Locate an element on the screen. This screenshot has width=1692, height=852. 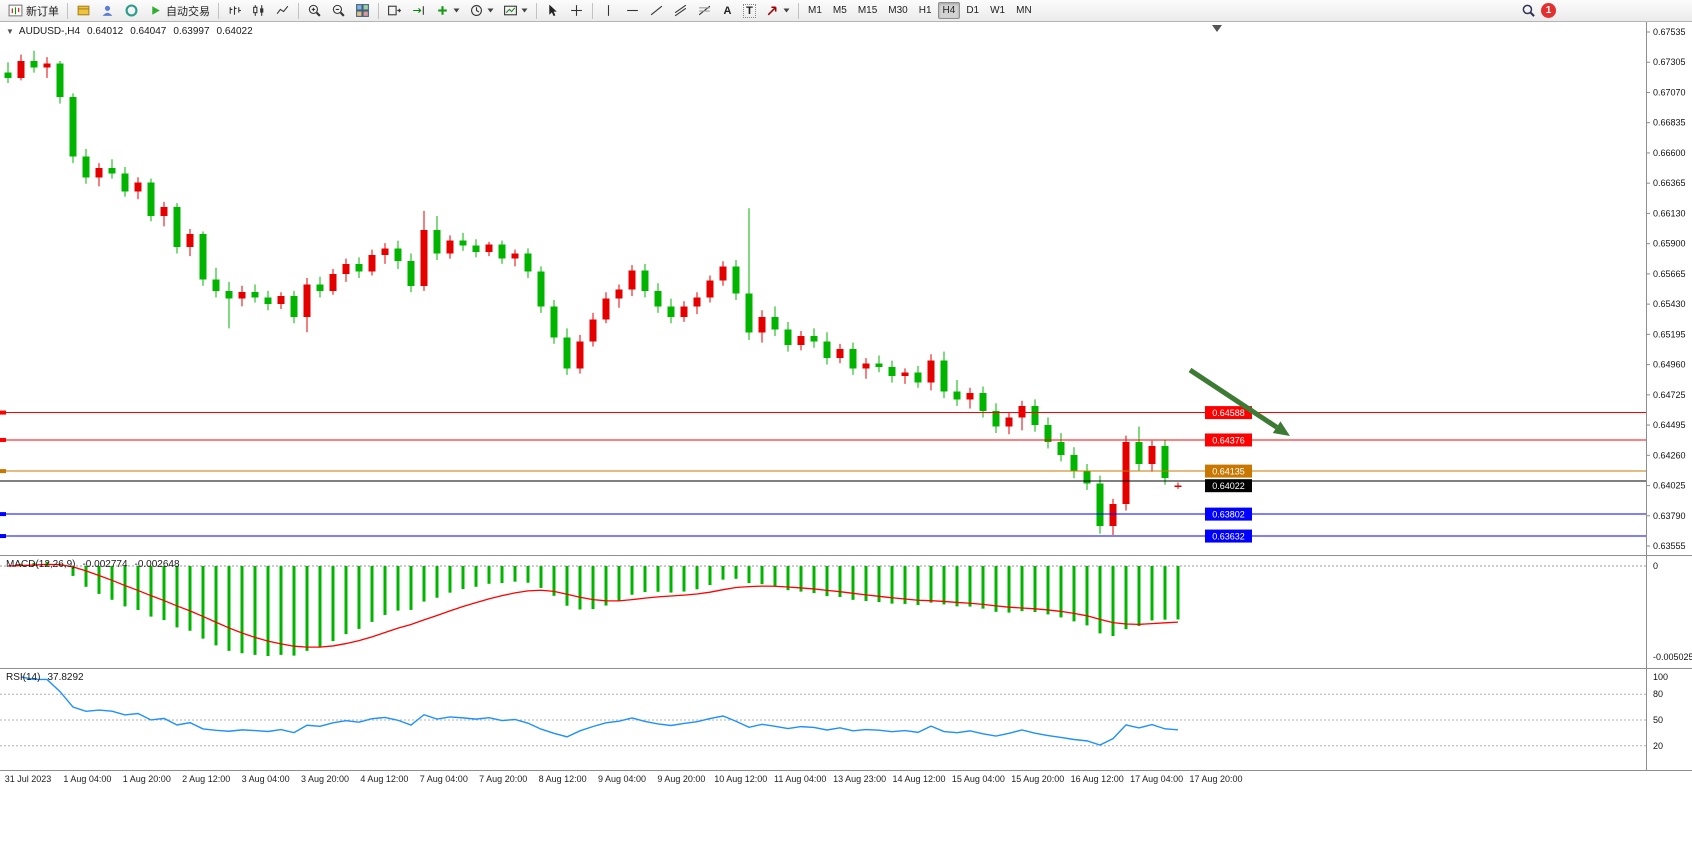
crosshair-button is located at coordinates (576, 10).